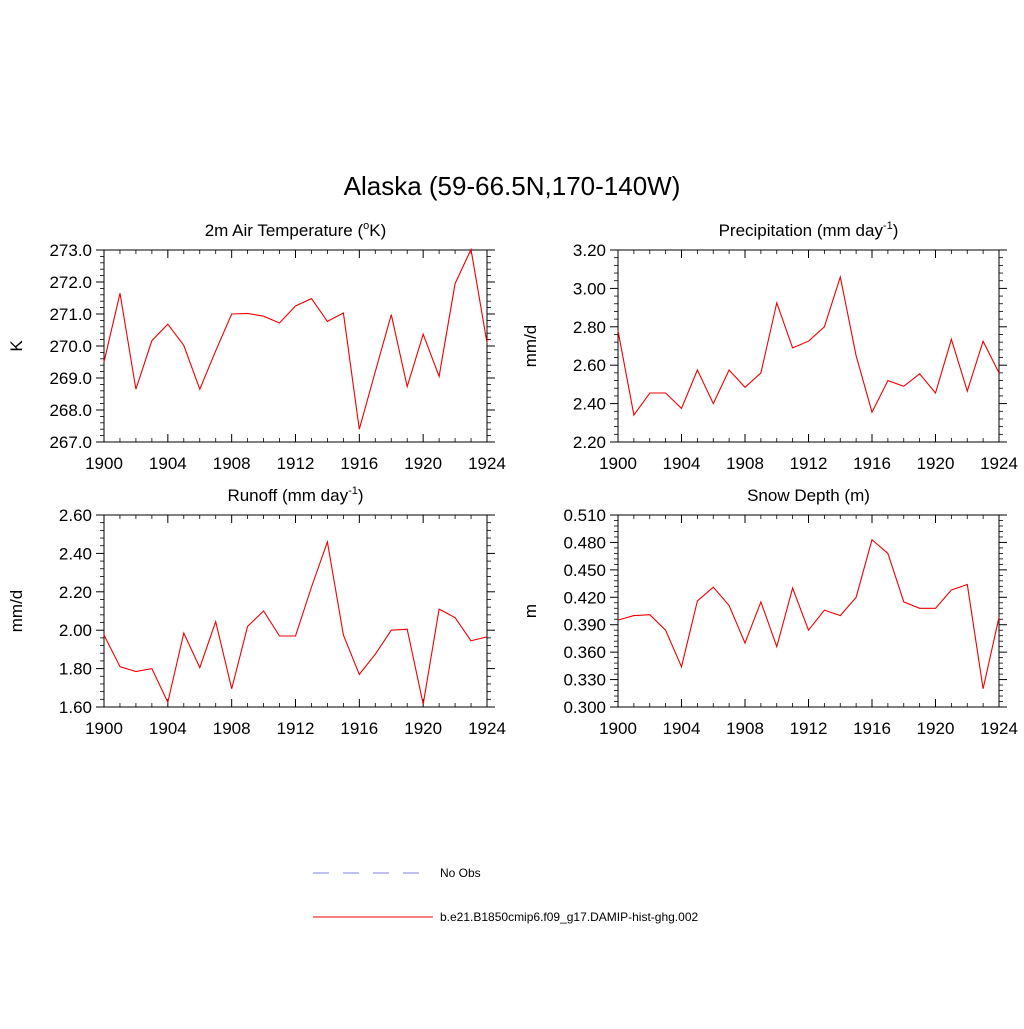 The image size is (1024, 1029). I want to click on y-tick-label: 0.420, so click(584, 597).